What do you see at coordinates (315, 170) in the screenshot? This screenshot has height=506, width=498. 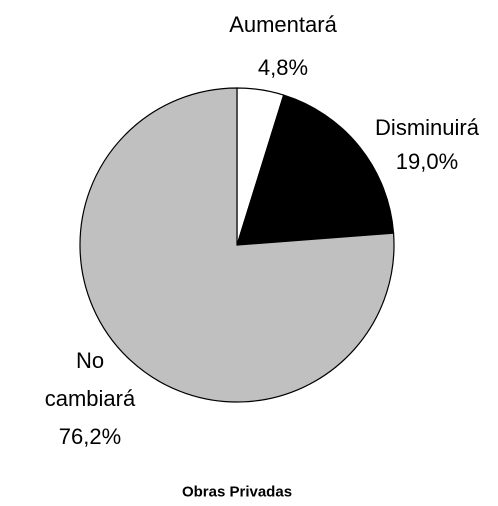 I see `pie-slice` at bounding box center [315, 170].